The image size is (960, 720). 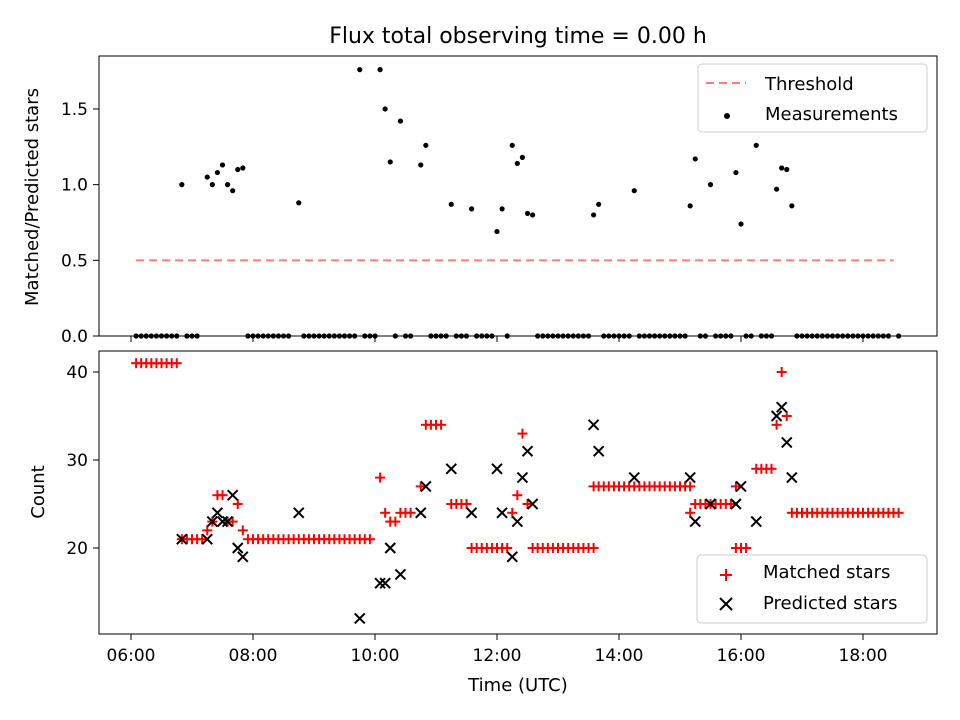 I want to click on bottom-legend: Matched stars Predicted stars, so click(x=812, y=589).